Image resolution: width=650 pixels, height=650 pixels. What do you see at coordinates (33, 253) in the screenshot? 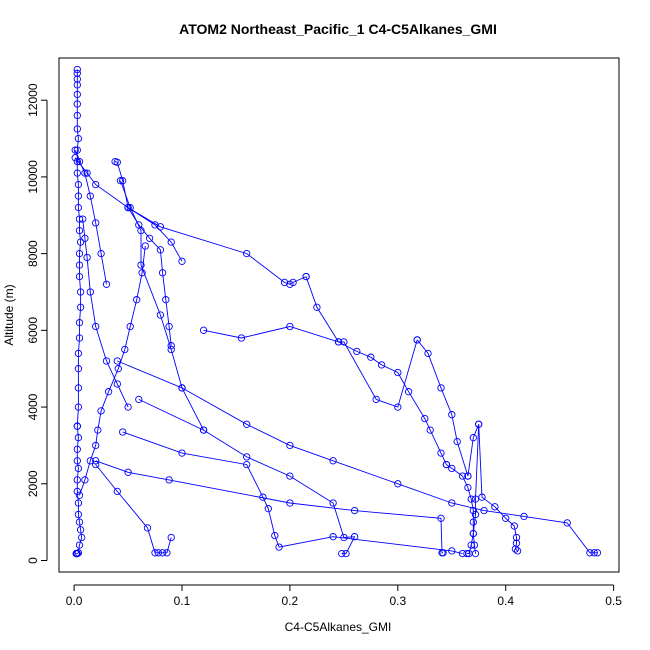
I see `y-tick-label: 8000` at bounding box center [33, 253].